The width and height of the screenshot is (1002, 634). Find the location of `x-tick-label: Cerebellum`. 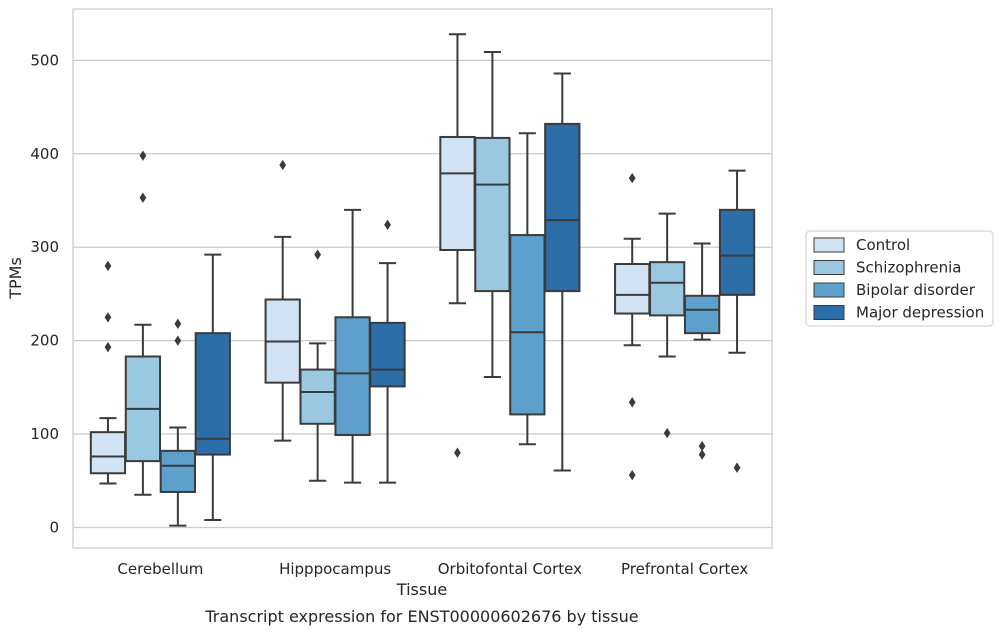

x-tick-label: Cerebellum is located at coordinates (160, 569).